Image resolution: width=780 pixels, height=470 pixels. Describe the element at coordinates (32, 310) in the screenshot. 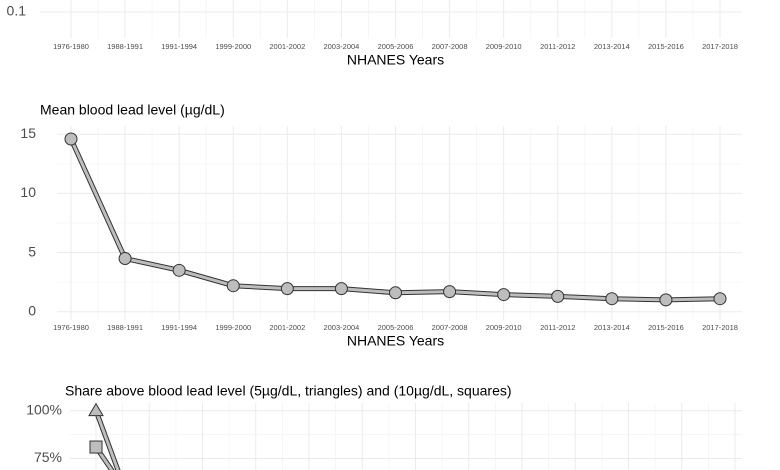

I see `y-tick-label: 0` at that location.